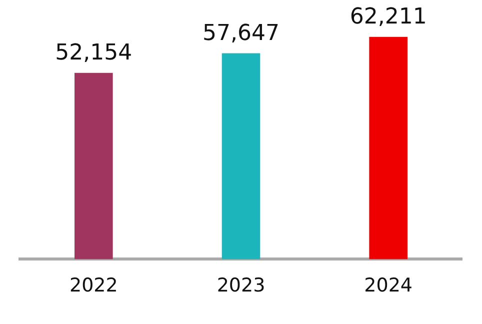 Image resolution: width=482 pixels, height=324 pixels. Describe the element at coordinates (93, 53) in the screenshot. I see `data-label: 52,154` at that location.